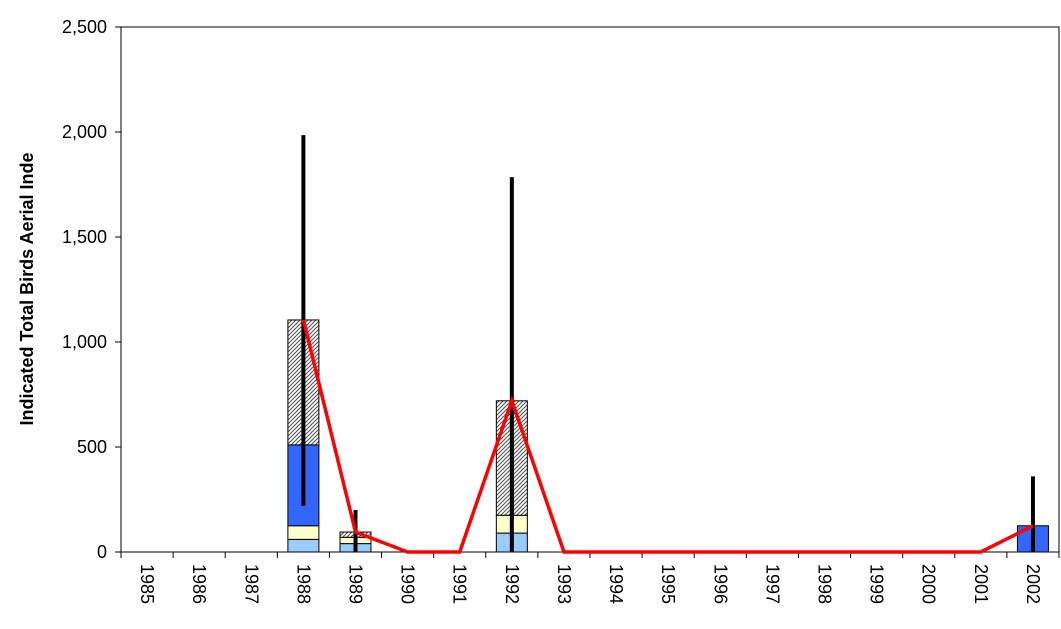 This screenshot has width=1061, height=629. What do you see at coordinates (720, 584) in the screenshot?
I see `x-tick-label: 1996` at bounding box center [720, 584].